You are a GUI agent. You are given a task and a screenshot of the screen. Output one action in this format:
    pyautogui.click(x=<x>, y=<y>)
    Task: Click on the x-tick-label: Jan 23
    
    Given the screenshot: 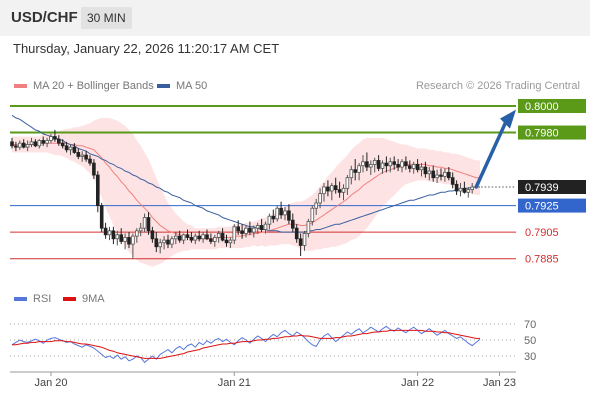 What is the action you would take?
    pyautogui.click(x=499, y=383)
    